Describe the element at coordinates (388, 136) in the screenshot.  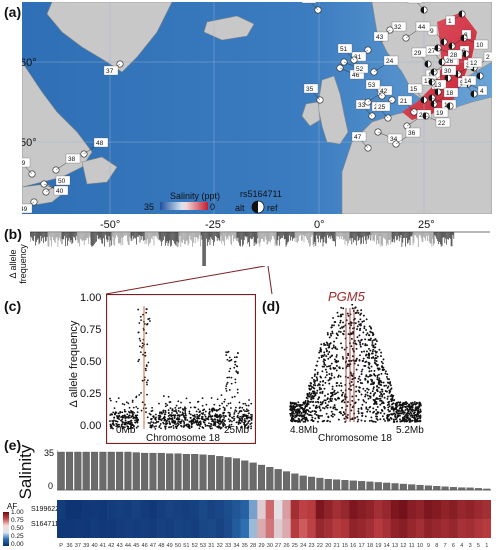
I see `site-34: 34` at that location.